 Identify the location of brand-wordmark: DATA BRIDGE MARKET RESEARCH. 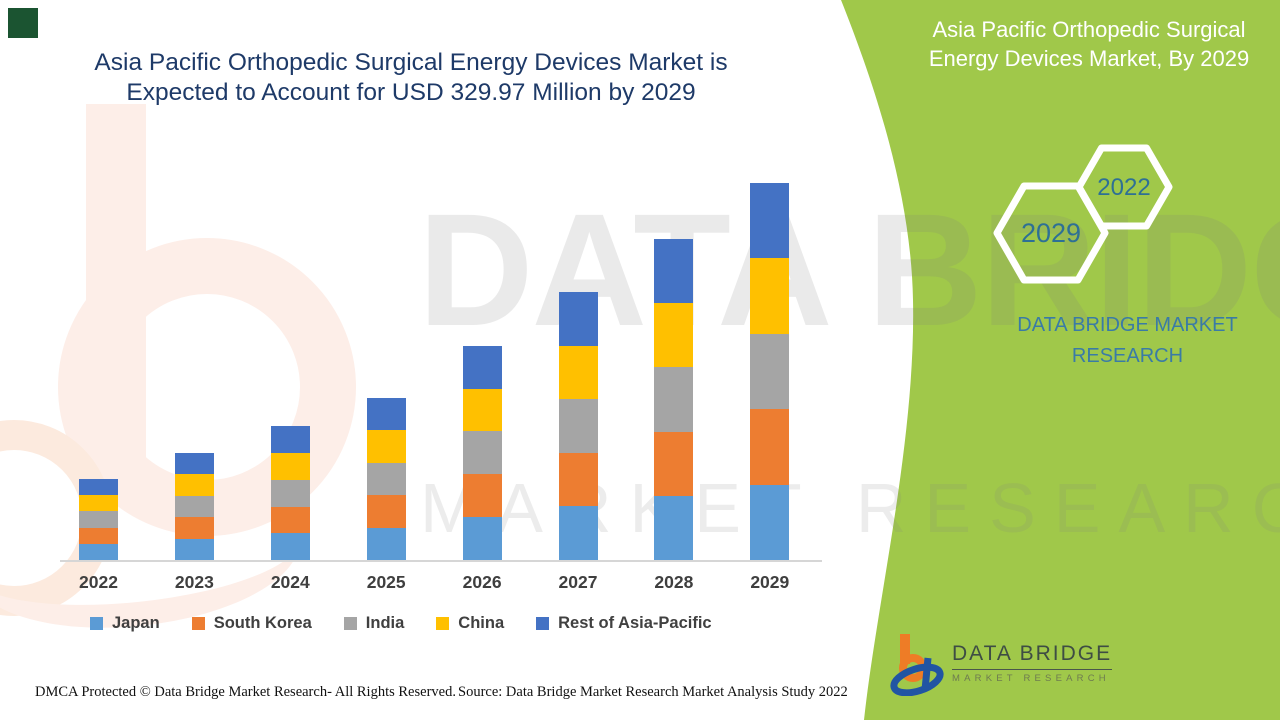
(1117, 341).